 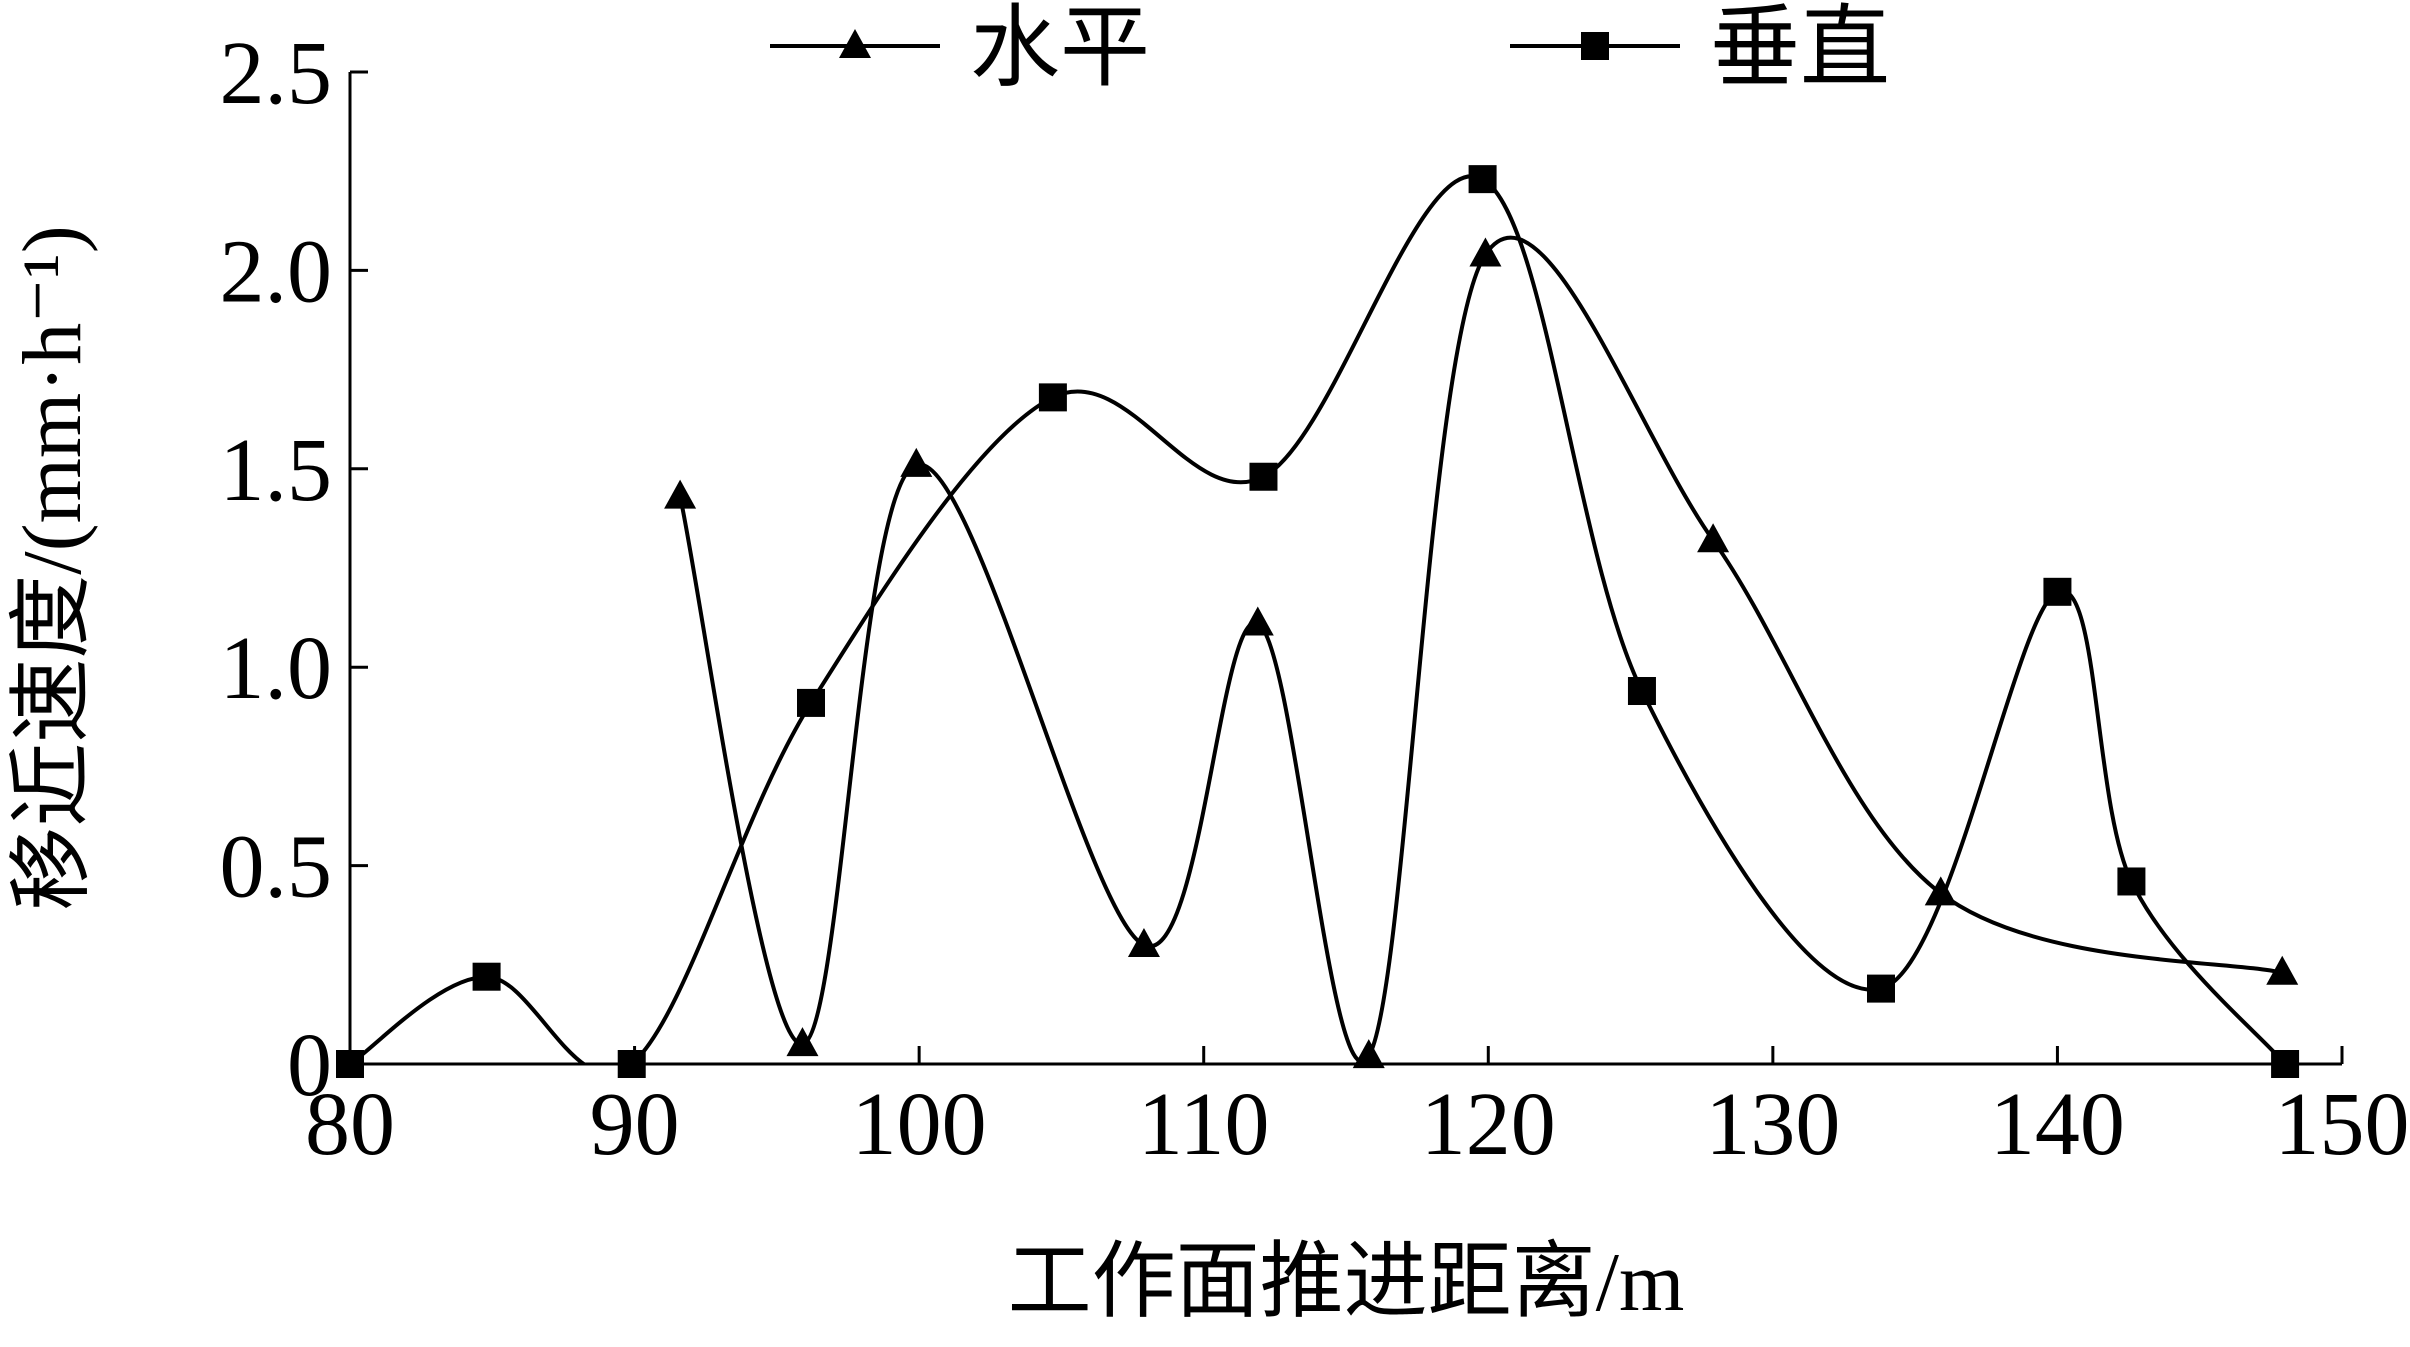 I want to click on legend-label: 垂直, so click(x=1800, y=49).